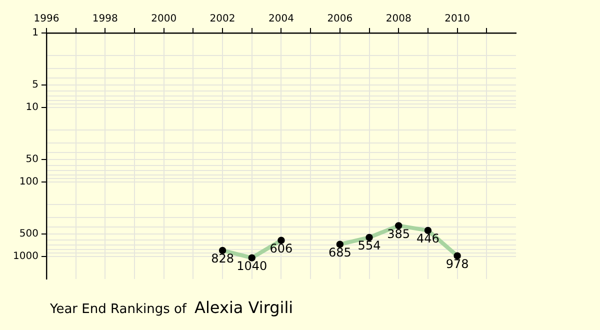 The height and width of the screenshot is (330, 600). What do you see at coordinates (118, 309) in the screenshot?
I see `text: Year End Rankings of` at bounding box center [118, 309].